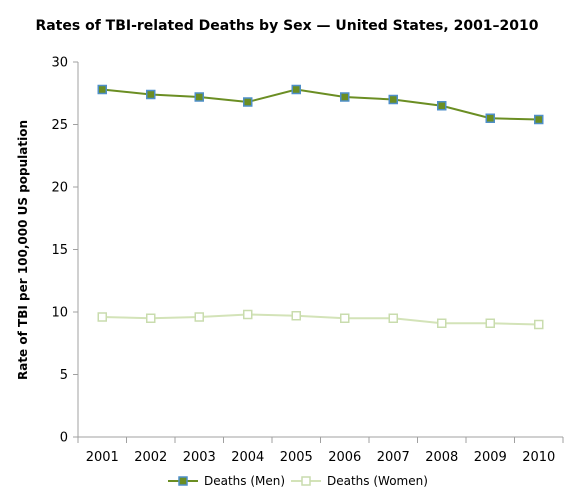 The image size is (575, 500). What do you see at coordinates (296, 457) in the screenshot?
I see `x-tick-label: 2005` at bounding box center [296, 457].